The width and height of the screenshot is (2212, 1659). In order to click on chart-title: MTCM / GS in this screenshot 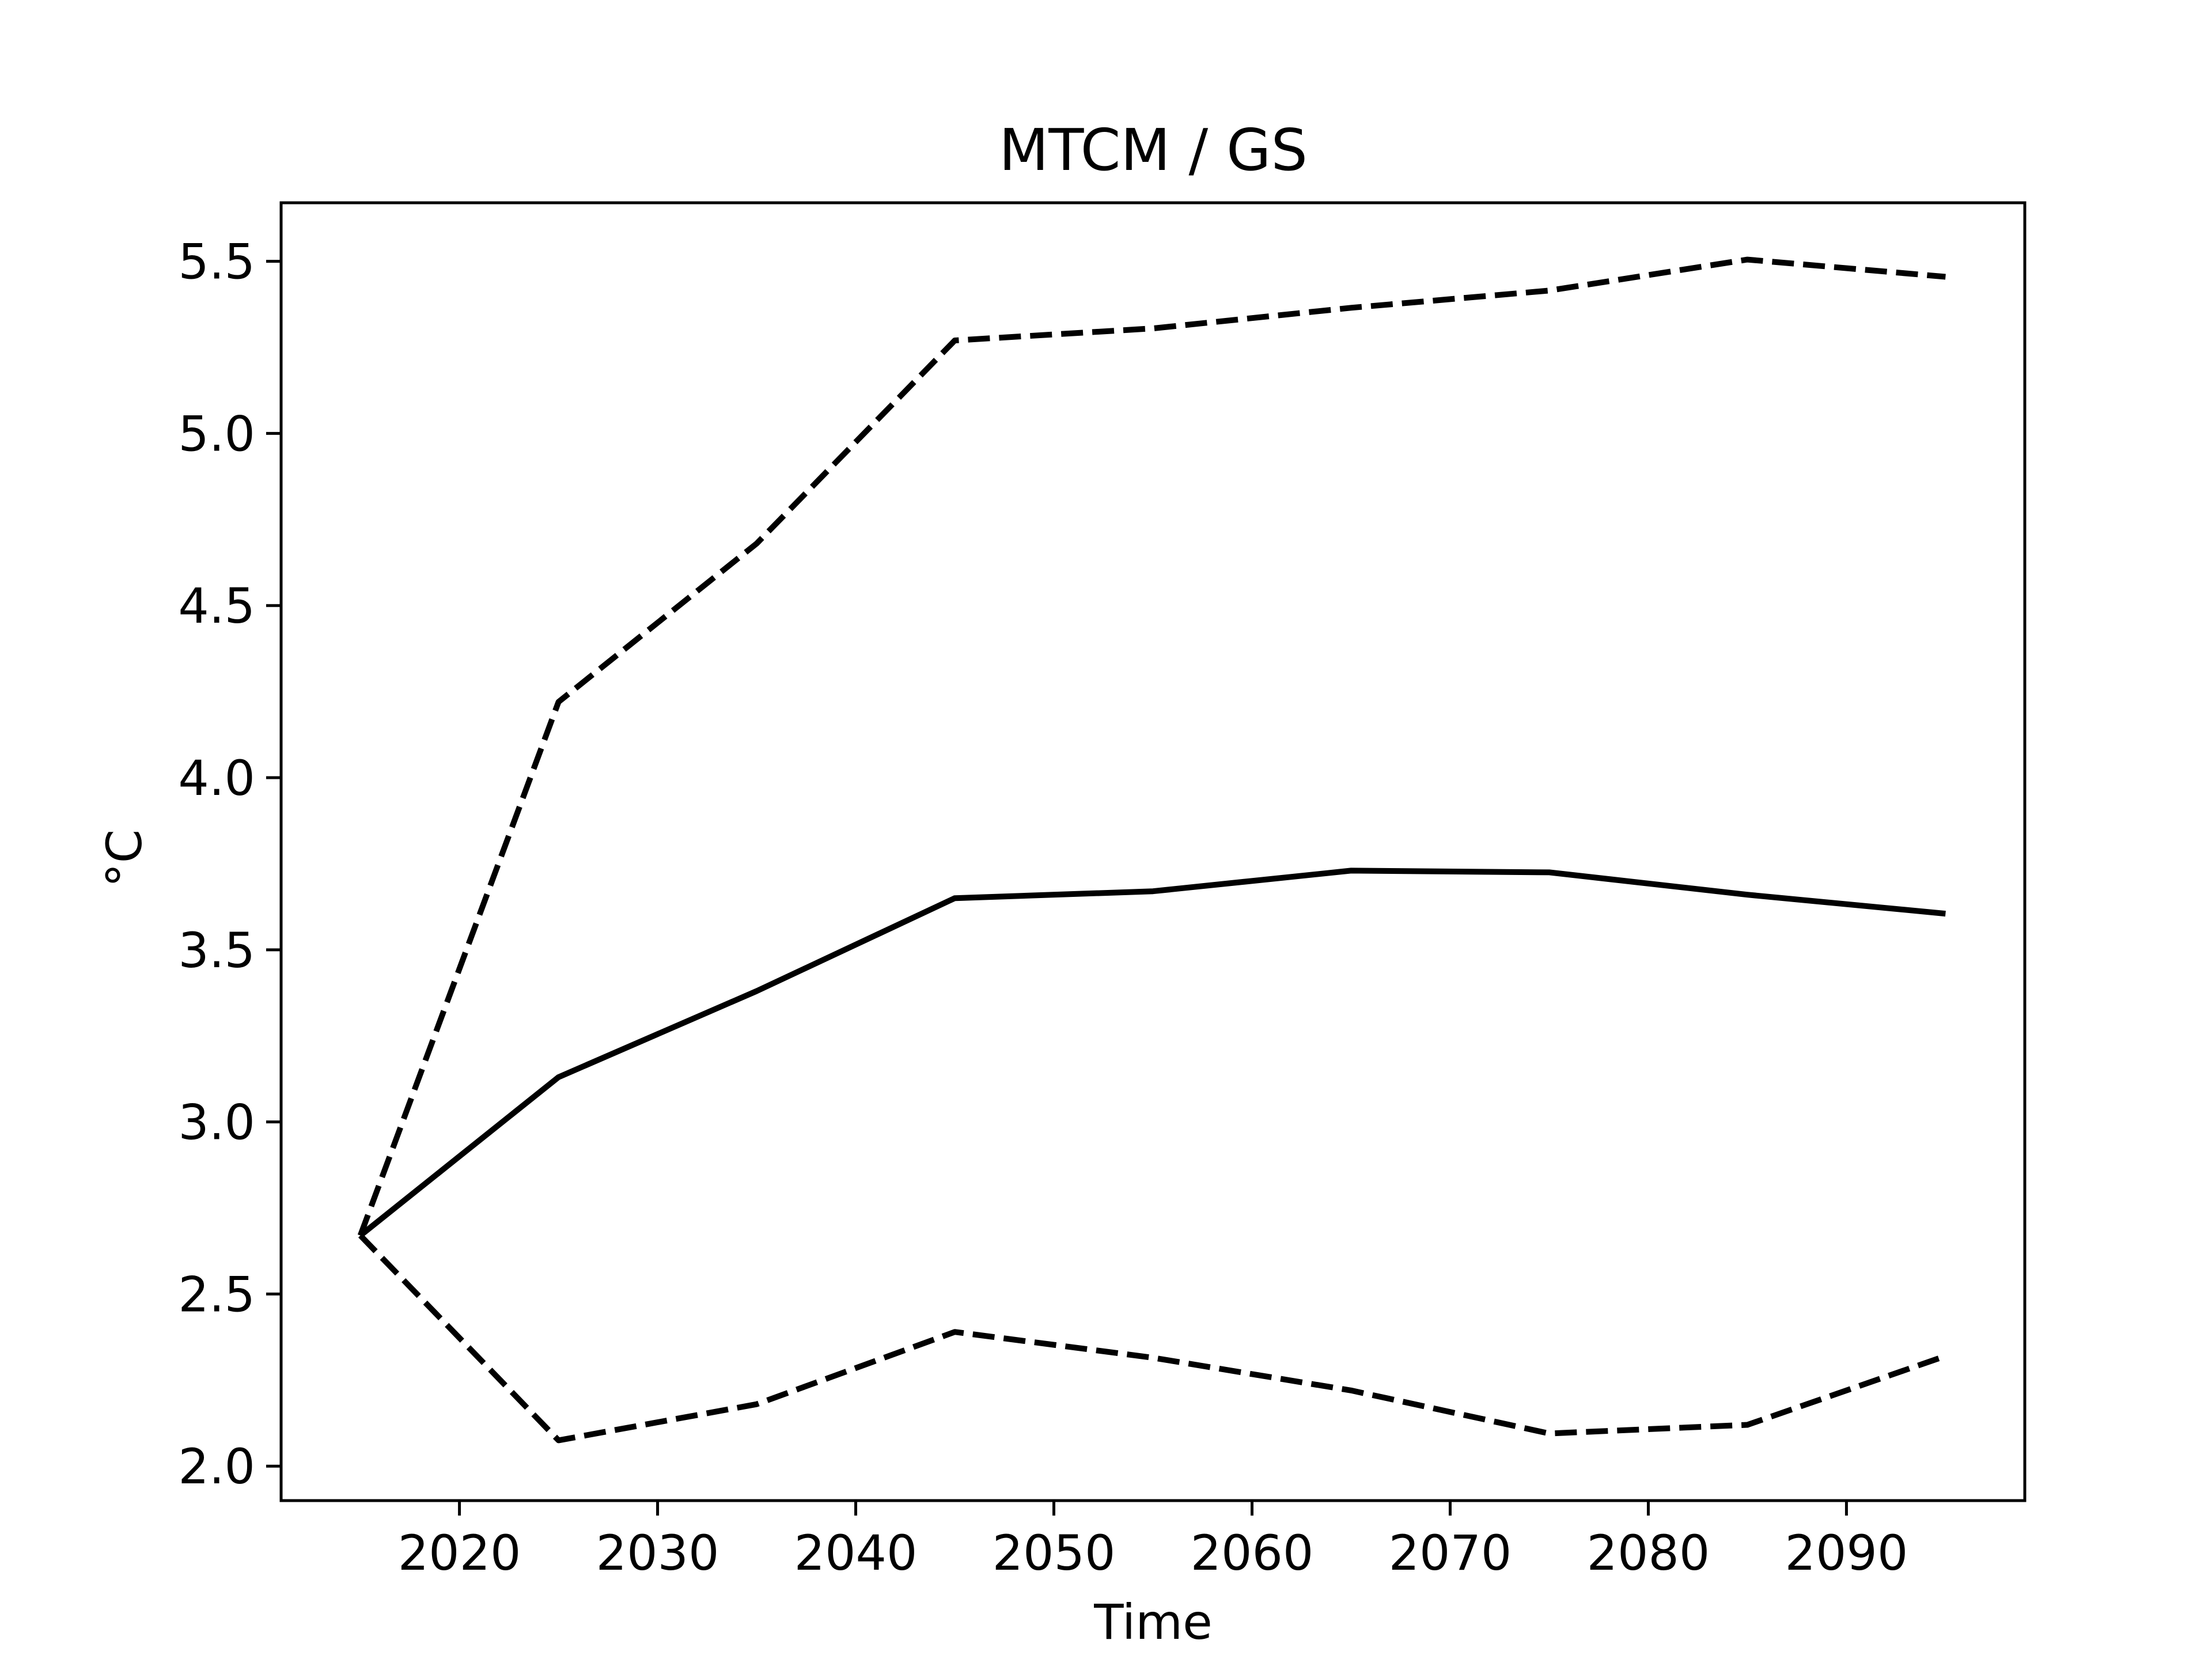, I will do `click(1153, 150)`.